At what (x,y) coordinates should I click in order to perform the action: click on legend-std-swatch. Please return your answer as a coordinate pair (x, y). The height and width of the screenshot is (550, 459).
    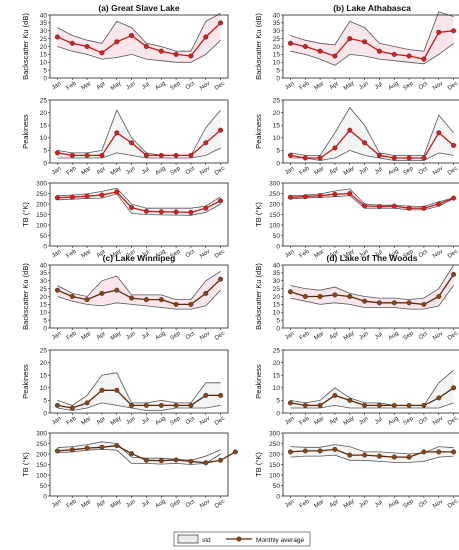
    Looking at the image, I should click on (188, 539).